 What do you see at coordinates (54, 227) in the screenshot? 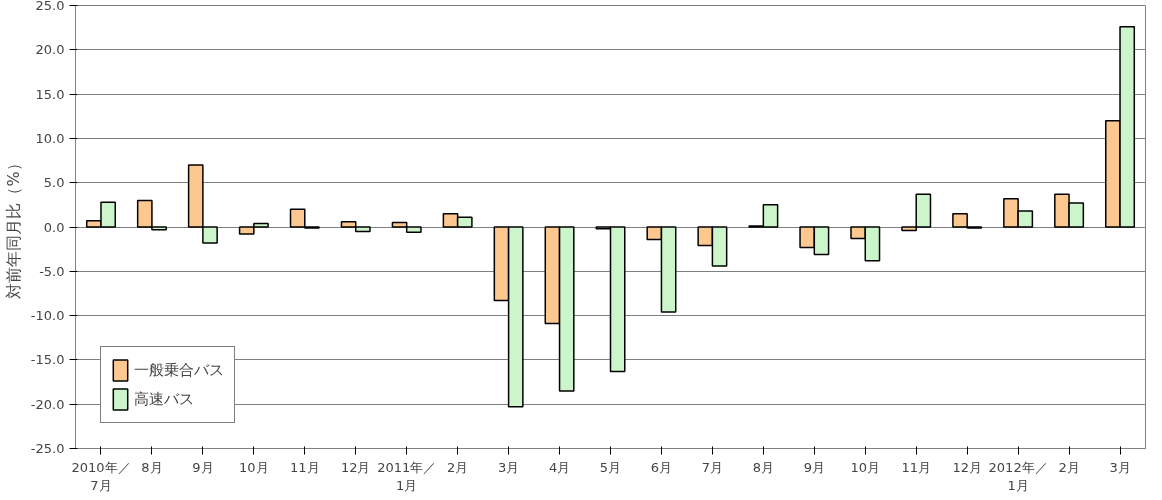
I see `y-tick-label: 0.0` at bounding box center [54, 227].